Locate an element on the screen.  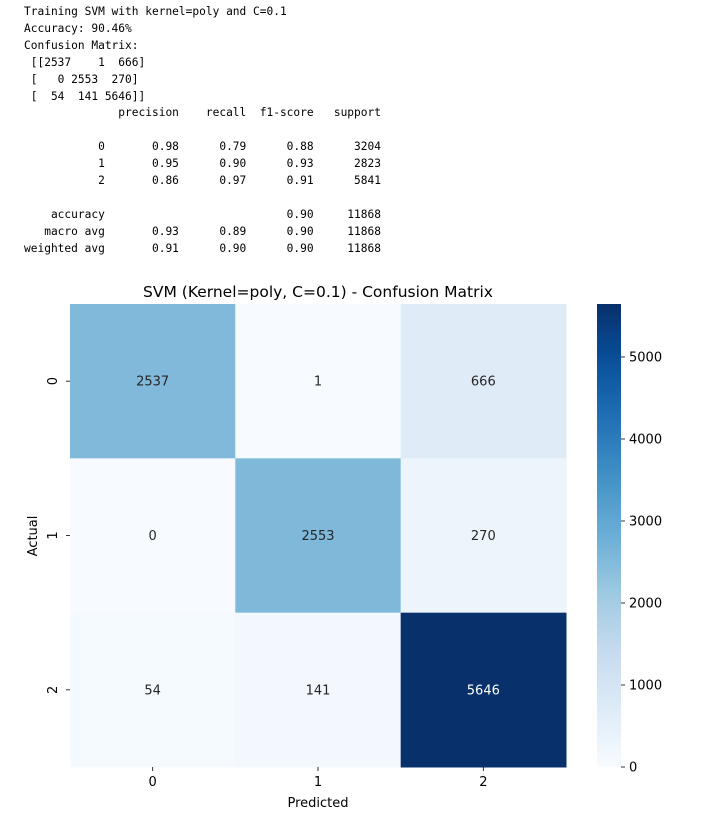
x-tick-label: 1 is located at coordinates (318, 782).